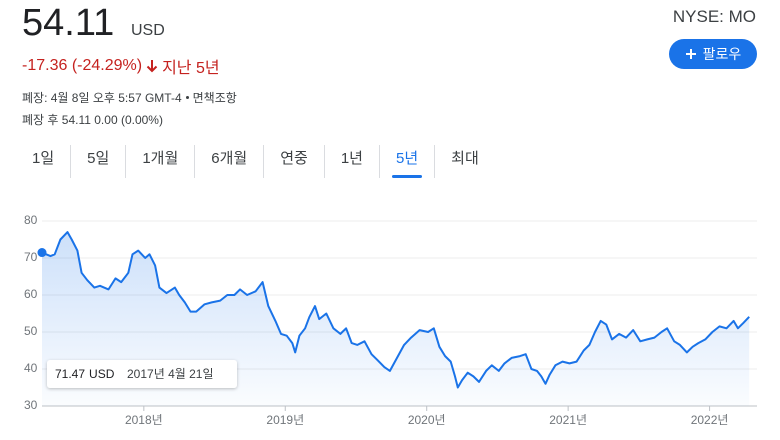  What do you see at coordinates (427, 420) in the screenshot?
I see `x-tick-label: 2020년` at bounding box center [427, 420].